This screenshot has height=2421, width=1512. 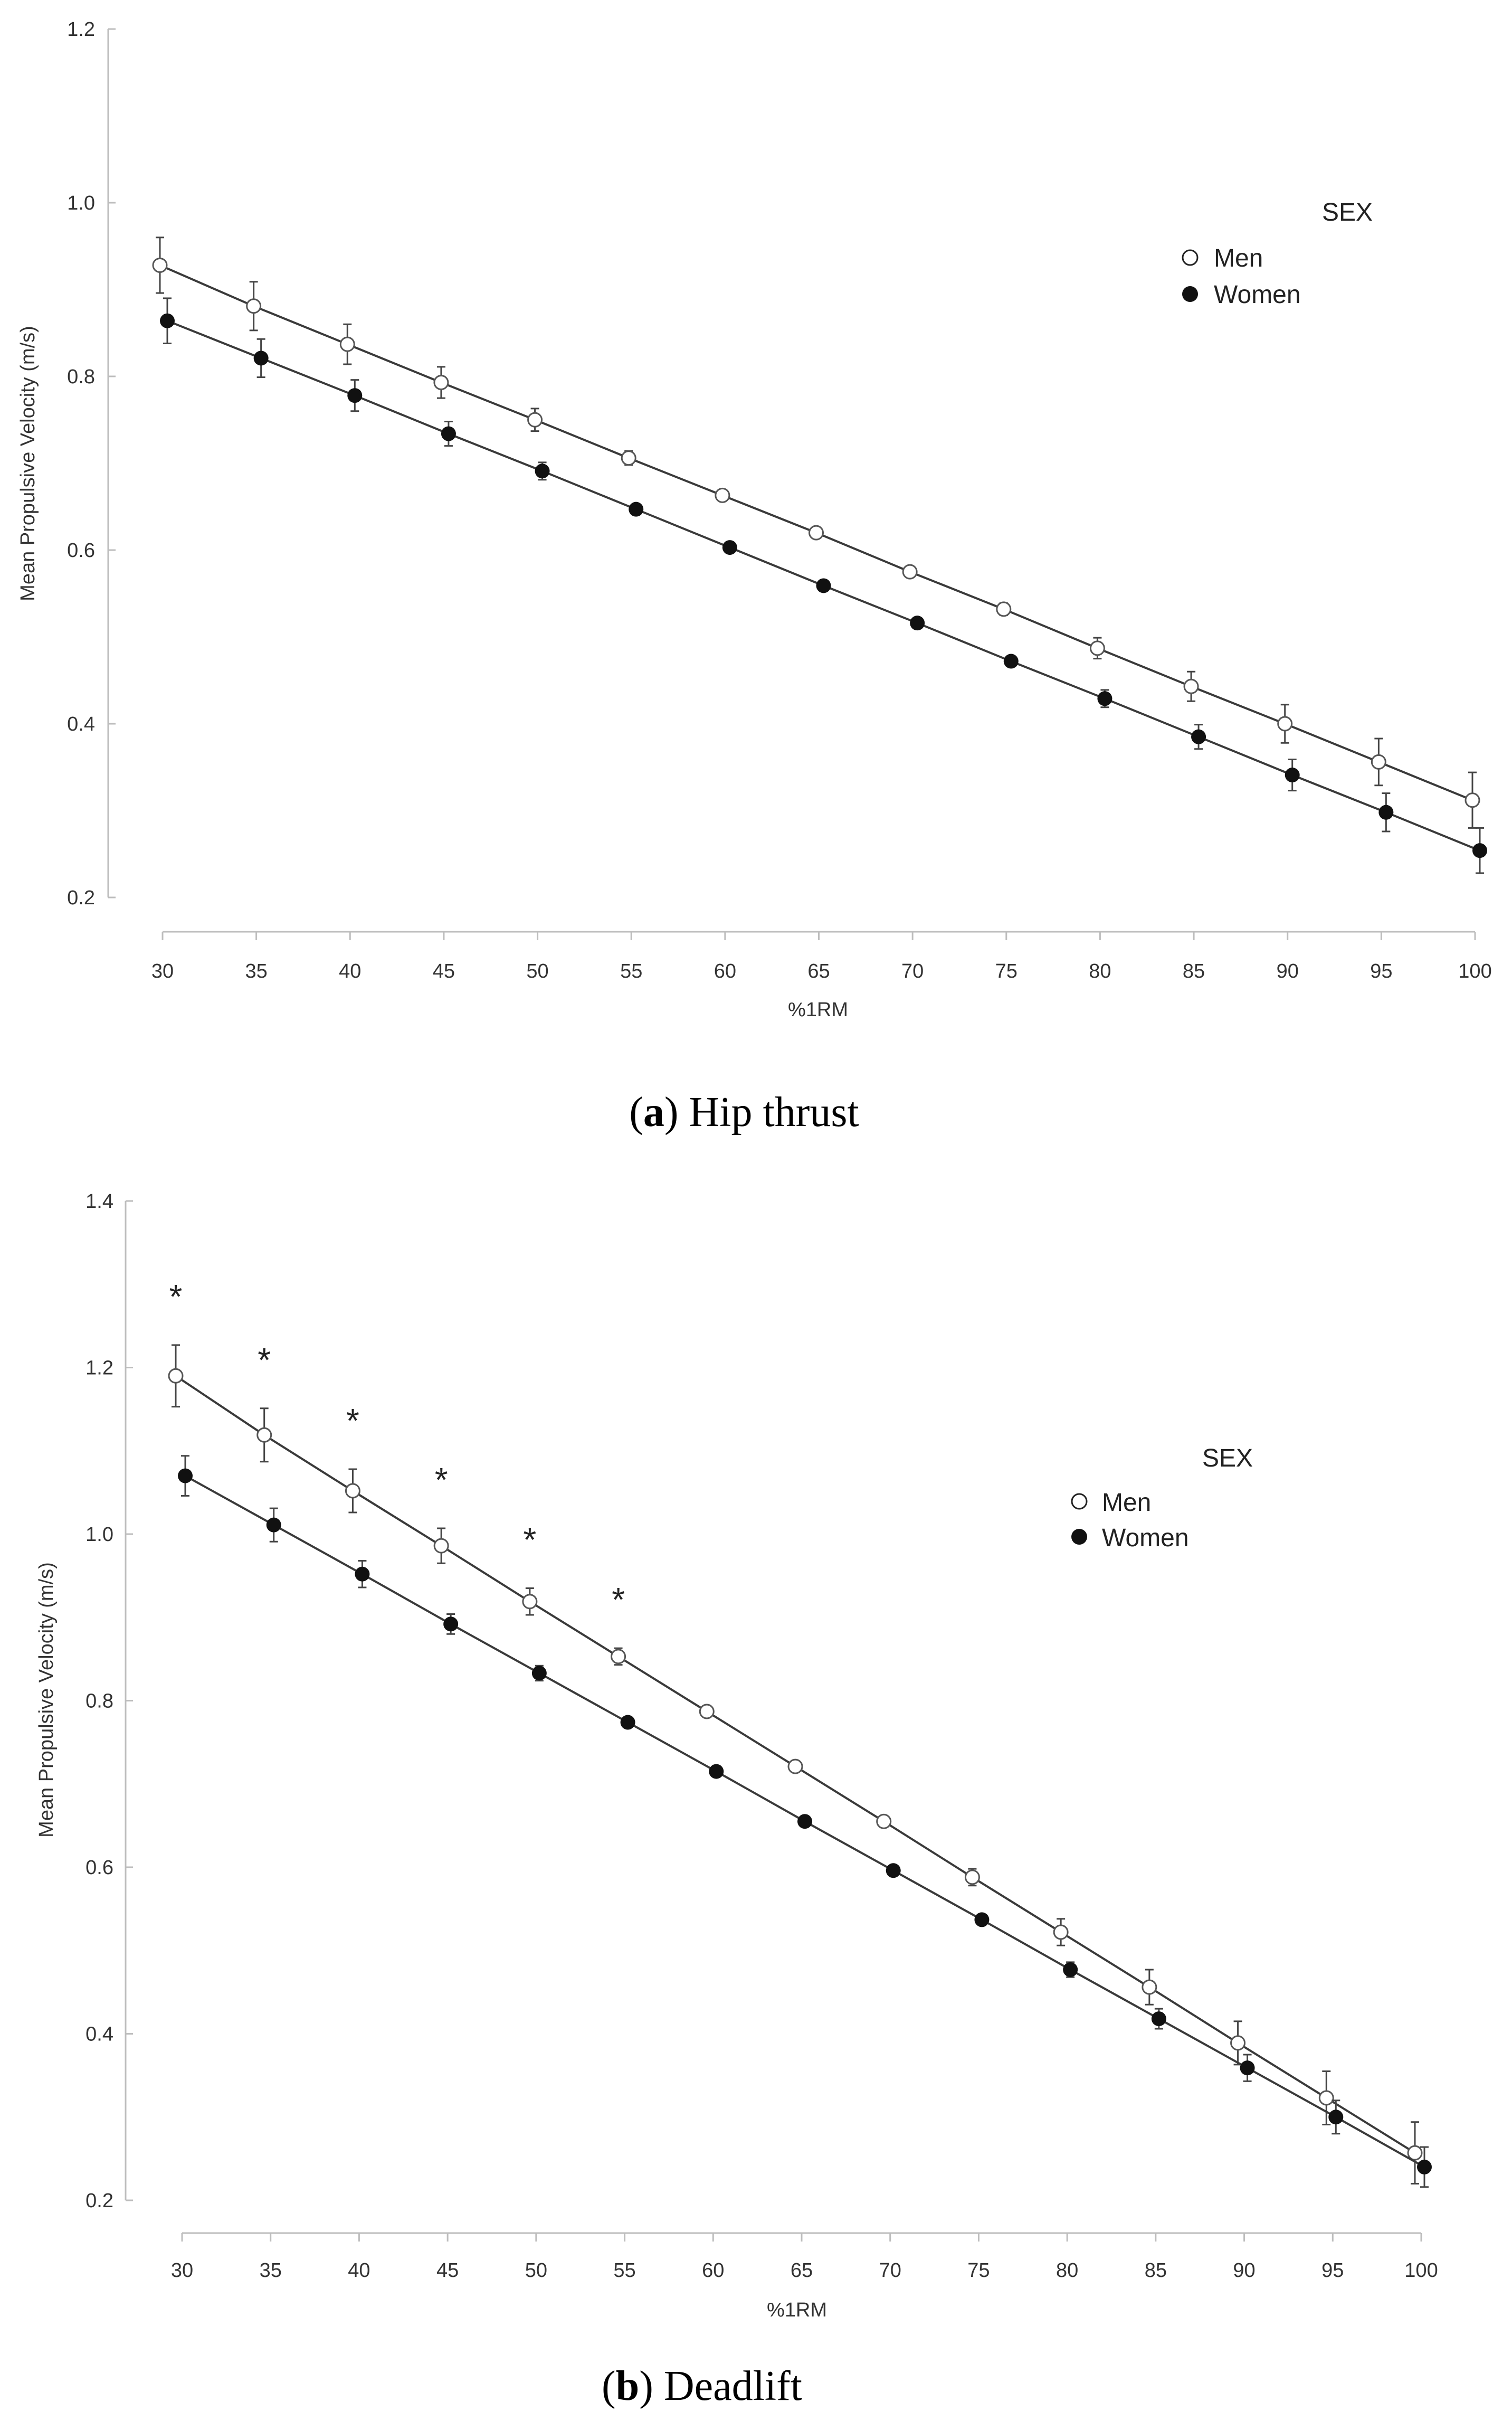 What do you see at coordinates (797, 2310) in the screenshot?
I see `x-axis-label: %1RM` at bounding box center [797, 2310].